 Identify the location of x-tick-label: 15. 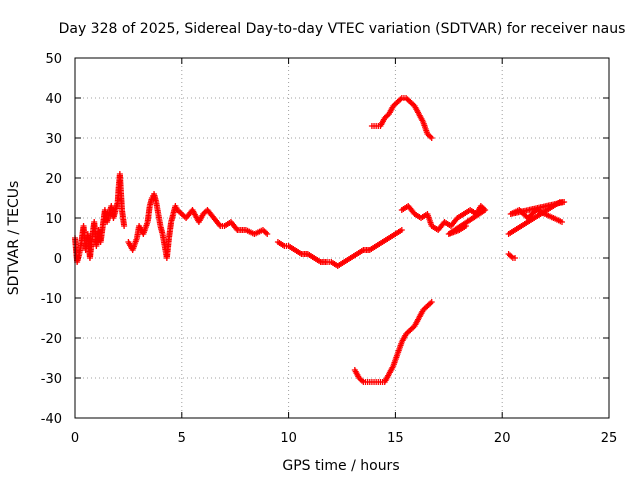
(395, 438).